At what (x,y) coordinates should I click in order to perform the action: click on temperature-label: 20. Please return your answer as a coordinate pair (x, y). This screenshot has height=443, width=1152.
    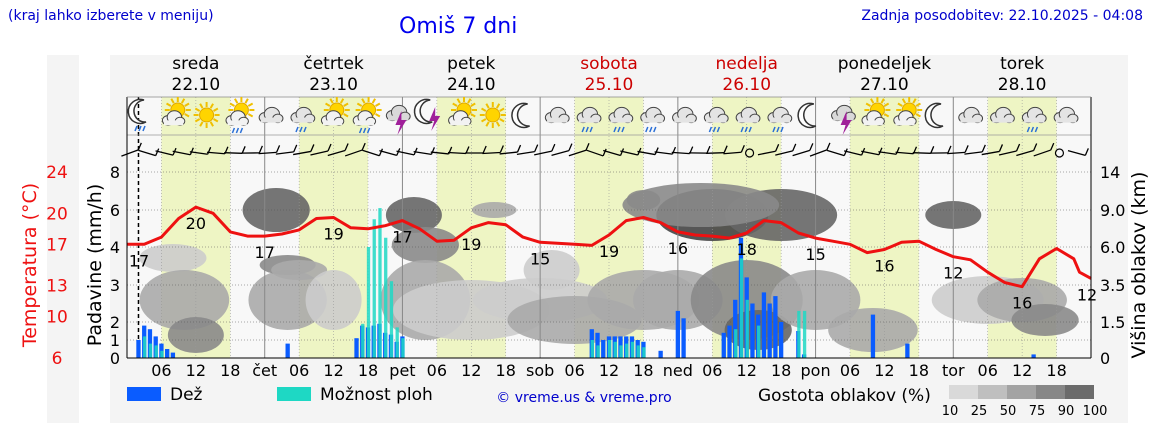
    Looking at the image, I should click on (196, 223).